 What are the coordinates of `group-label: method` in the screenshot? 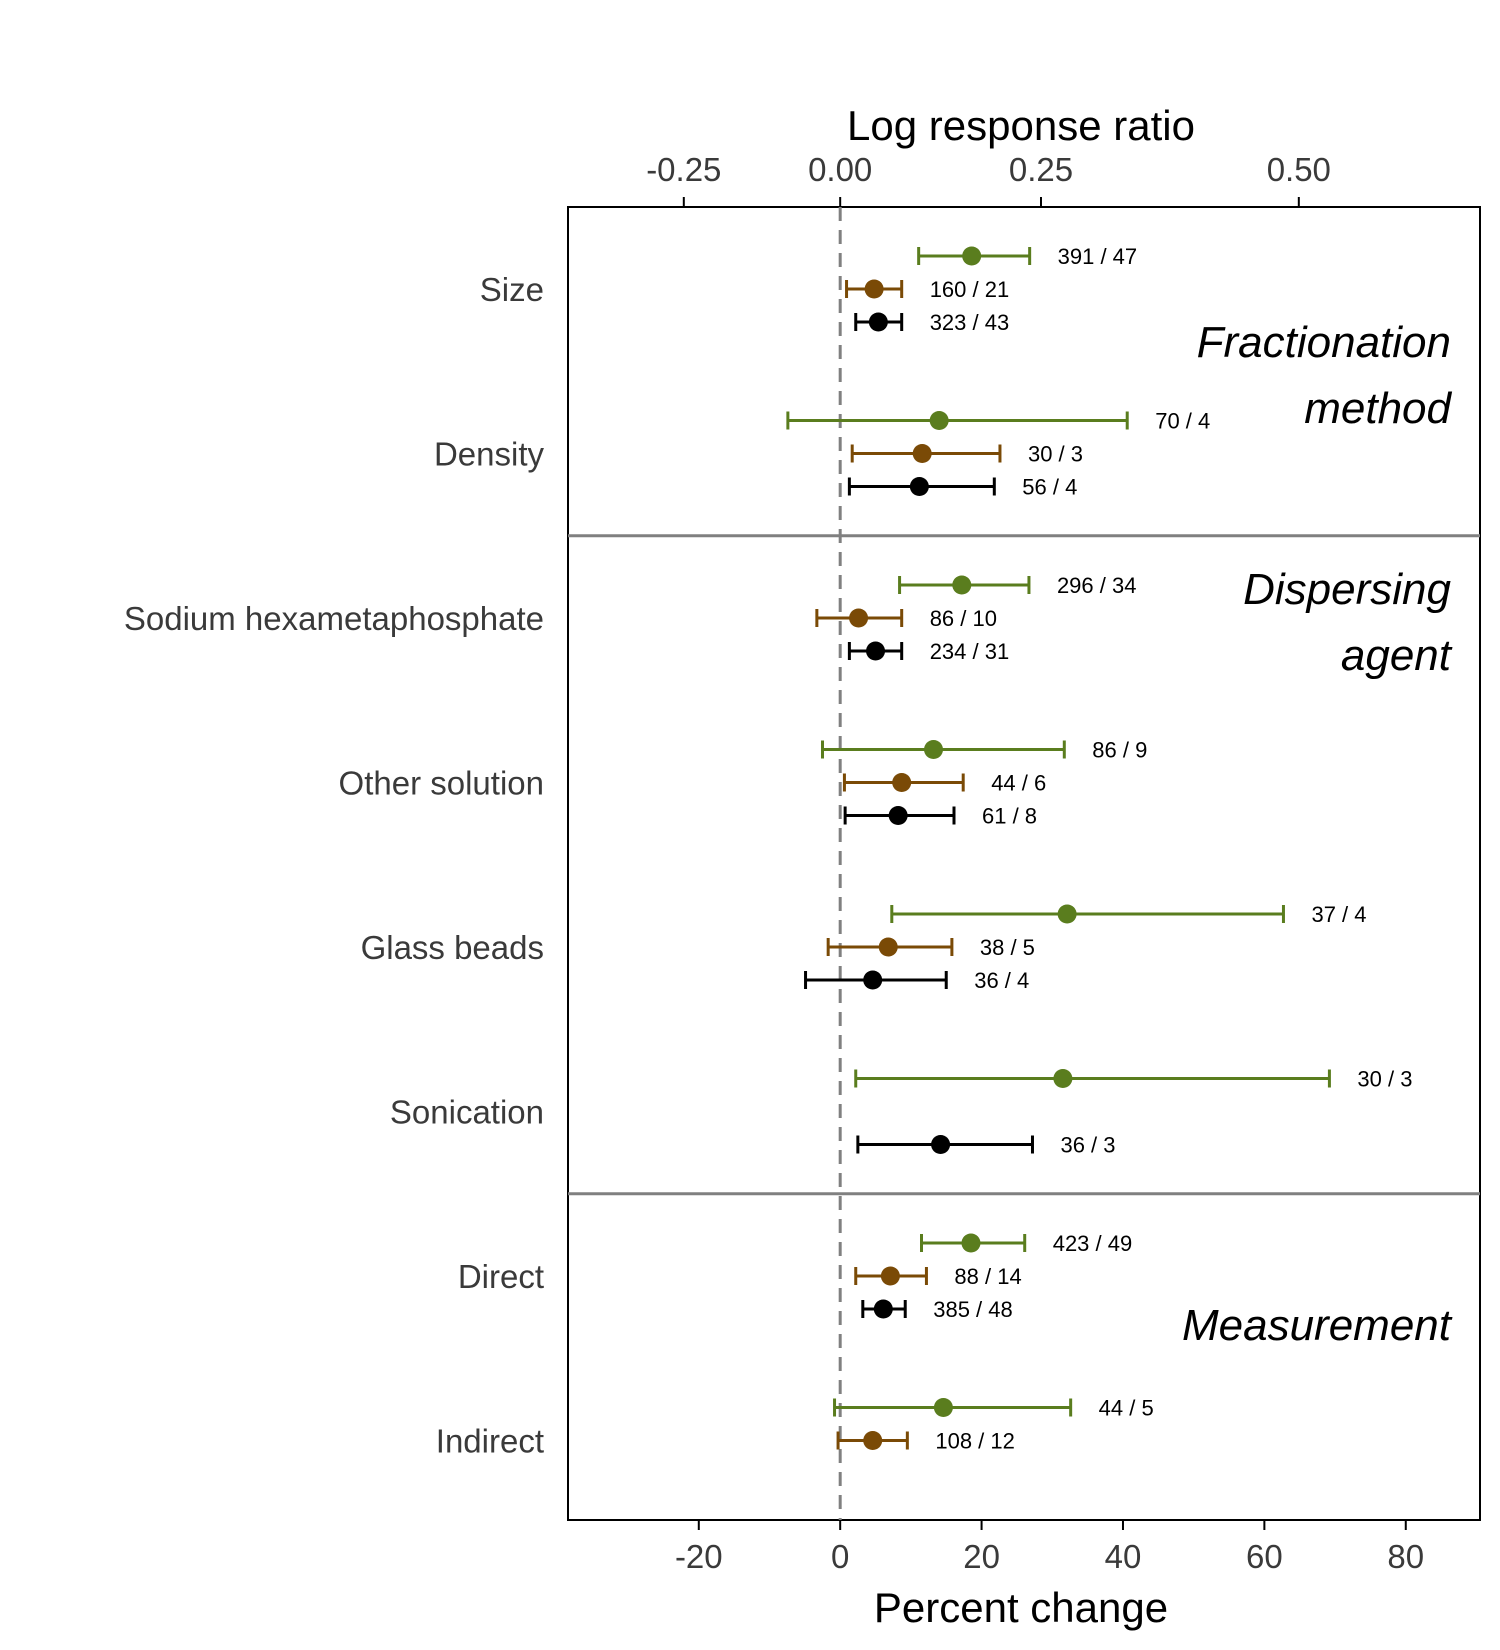 It's located at (1378, 408).